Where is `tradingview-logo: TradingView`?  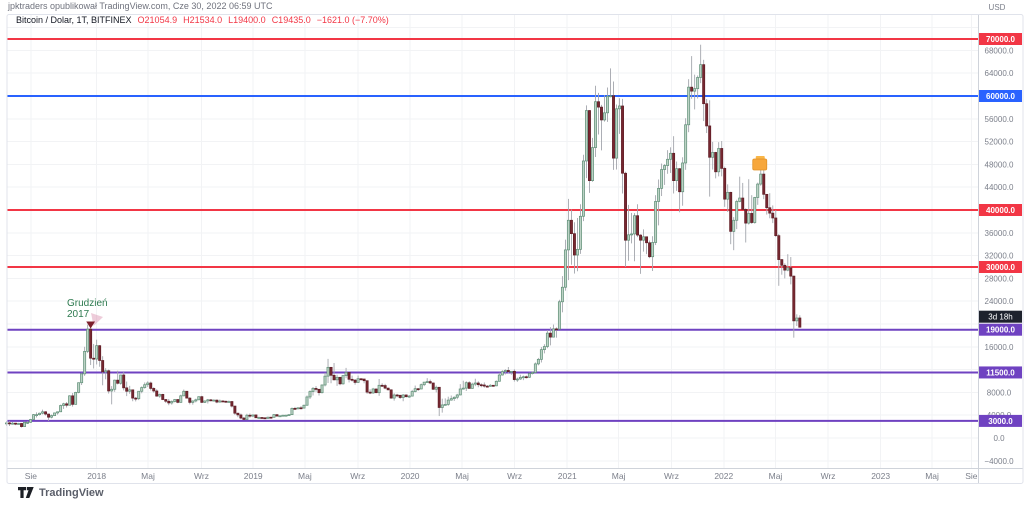
tradingview-logo: TradingView is located at coordinates (61, 493).